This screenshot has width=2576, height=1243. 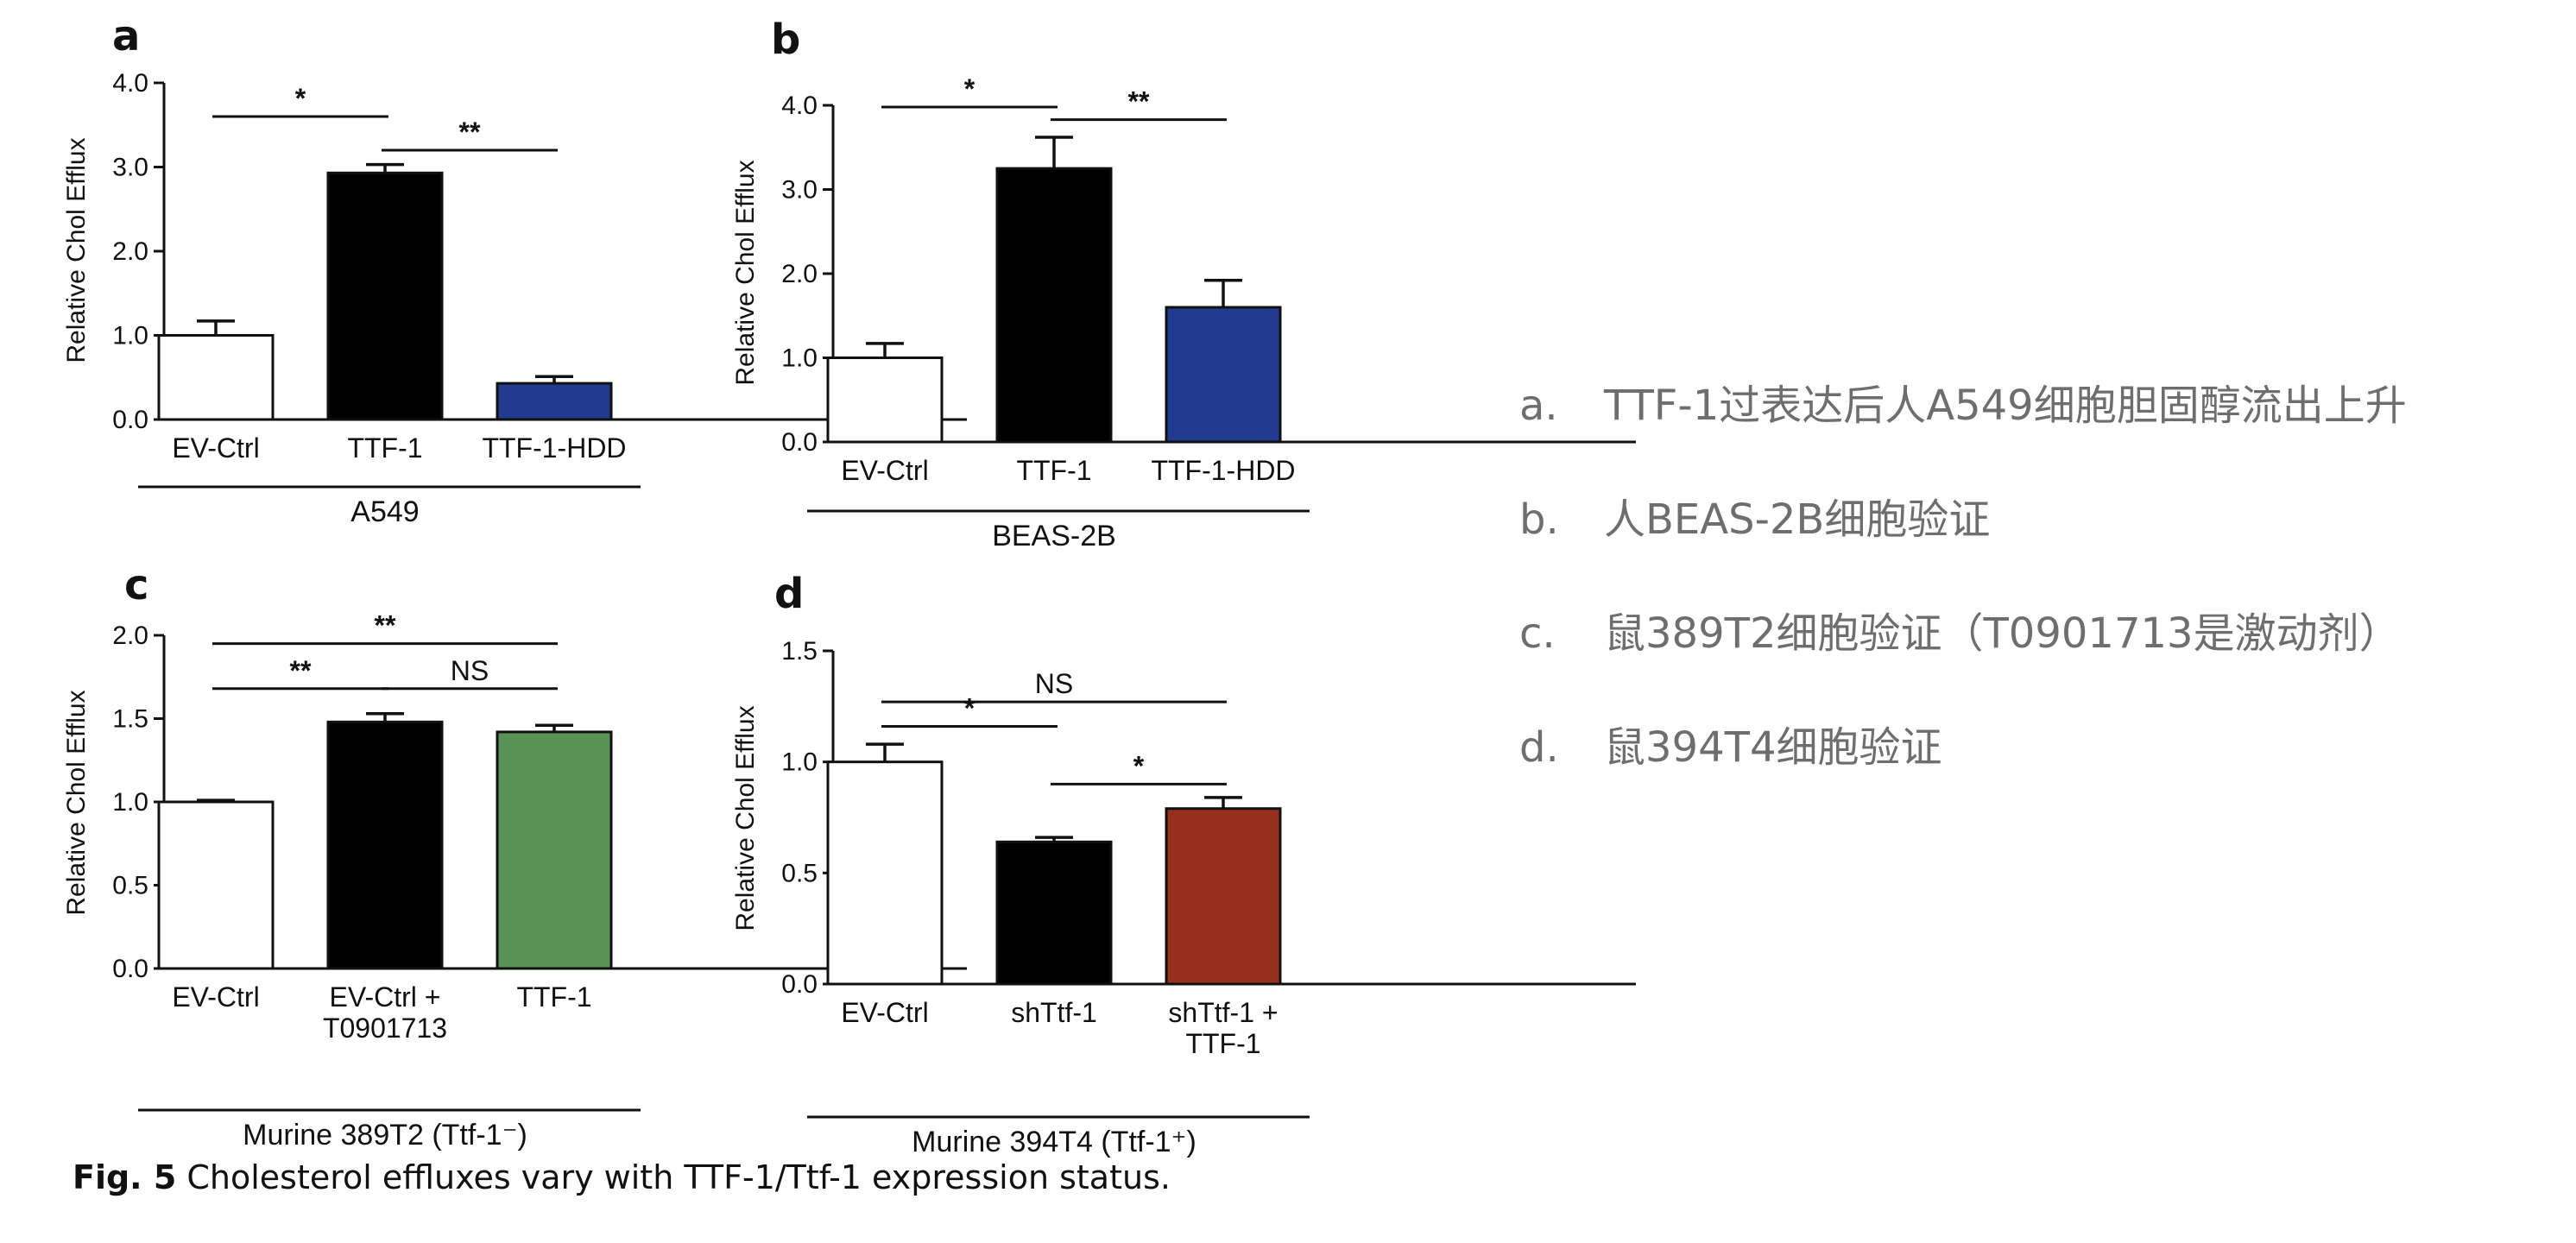 What do you see at coordinates (1773, 747) in the screenshot?
I see `note-text: 鼠394T4细胞验证` at bounding box center [1773, 747].